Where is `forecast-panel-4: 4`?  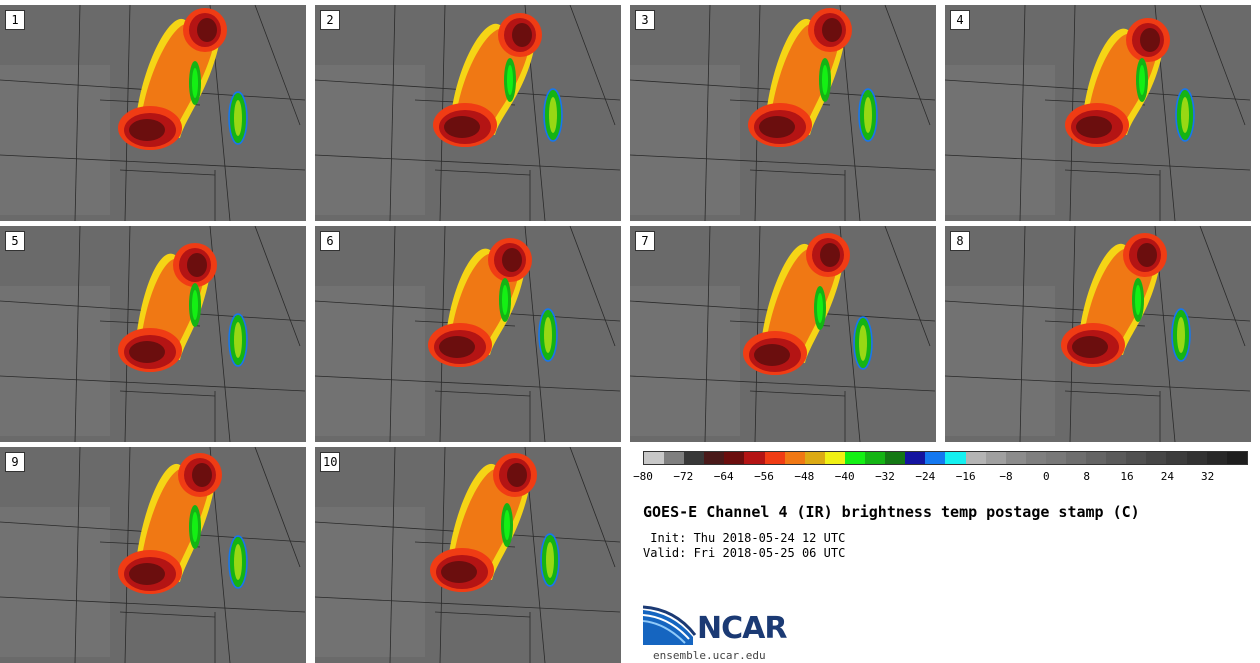 forecast-panel-4: 4 is located at coordinates (1098, 113).